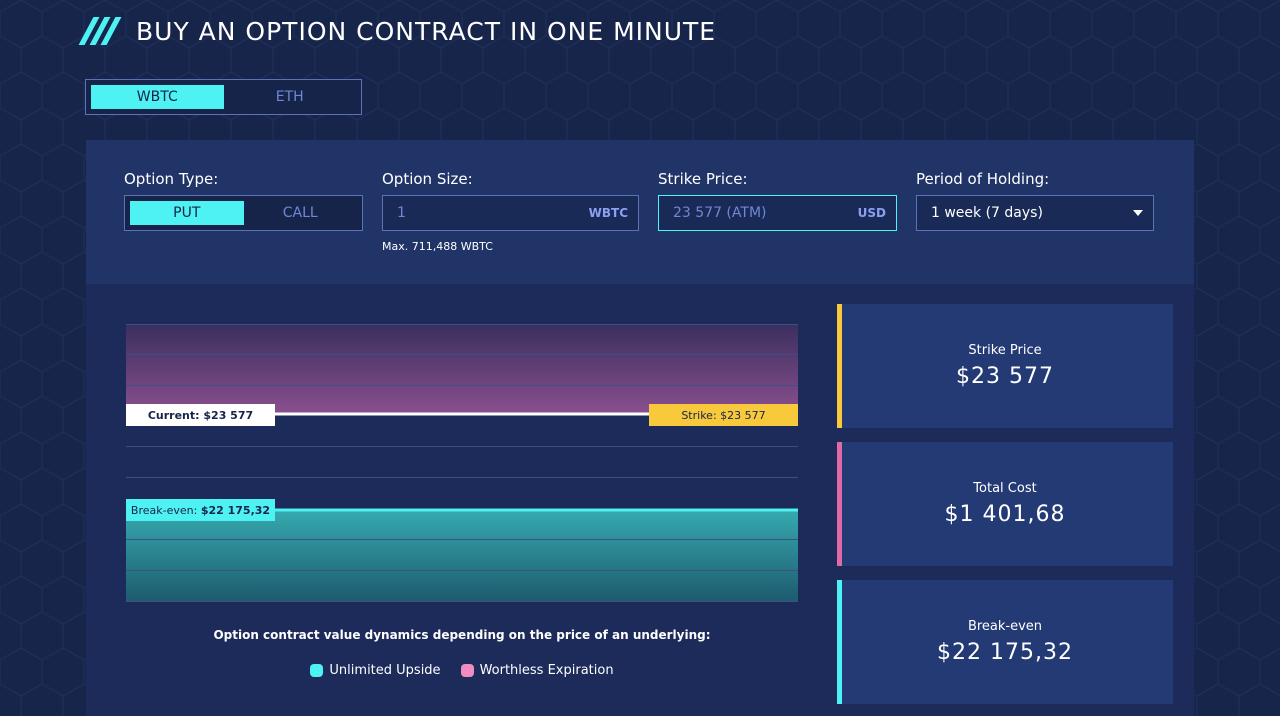 This screenshot has width=1280, height=716. Describe the element at coordinates (317, 670) in the screenshot. I see `legend-dot-upside` at that location.